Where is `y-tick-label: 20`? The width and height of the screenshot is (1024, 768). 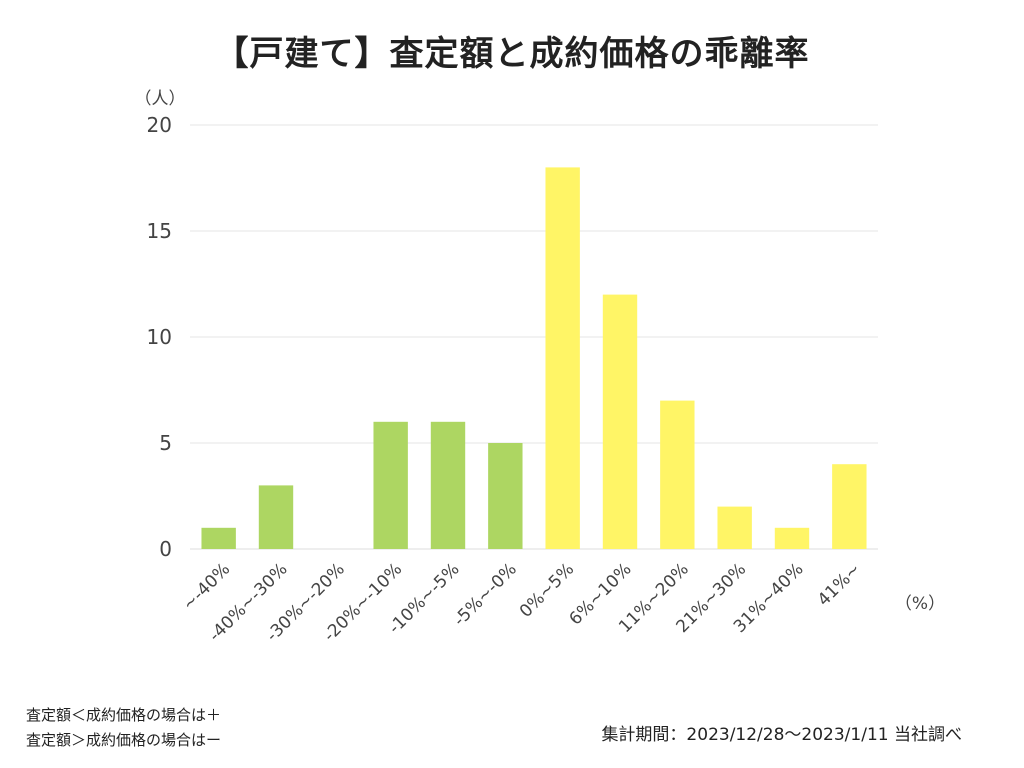
y-tick-label: 20 is located at coordinates (159, 125).